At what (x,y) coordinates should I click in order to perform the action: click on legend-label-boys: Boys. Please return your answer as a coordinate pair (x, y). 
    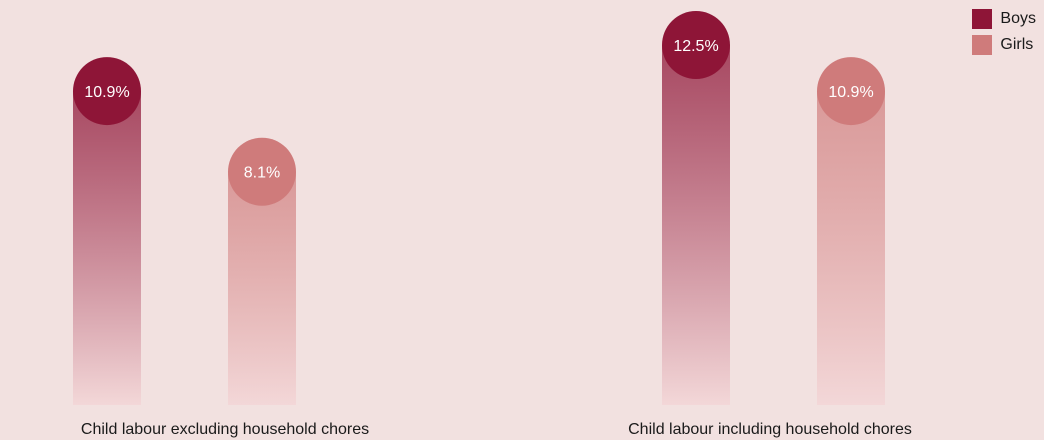
    Looking at the image, I should click on (1018, 18).